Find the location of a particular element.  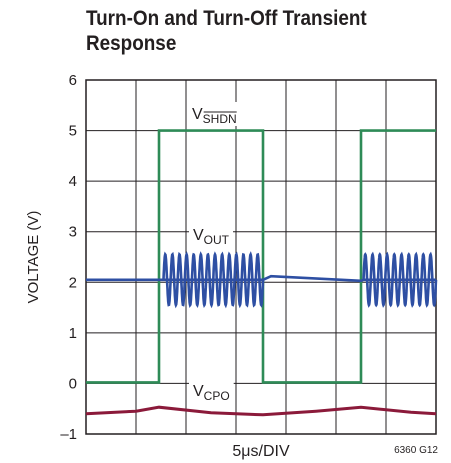

vcpo-label-bg is located at coordinates (211, 391).